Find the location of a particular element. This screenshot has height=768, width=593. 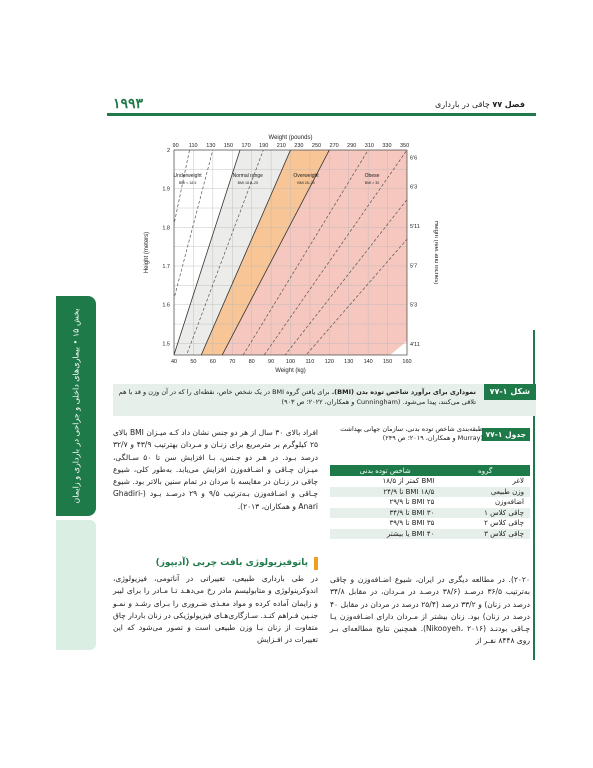

chapter-label: فصل is located at coordinates (514, 104).